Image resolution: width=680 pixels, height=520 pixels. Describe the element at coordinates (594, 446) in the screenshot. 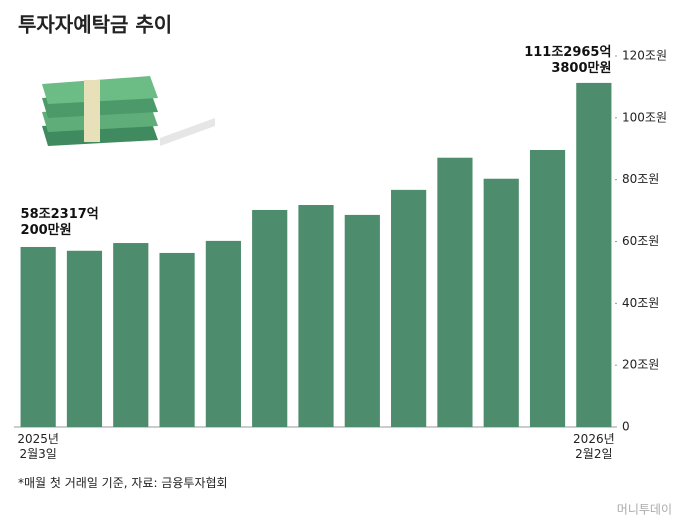

I see `x-tick-label: 2026년 2월2일` at that location.